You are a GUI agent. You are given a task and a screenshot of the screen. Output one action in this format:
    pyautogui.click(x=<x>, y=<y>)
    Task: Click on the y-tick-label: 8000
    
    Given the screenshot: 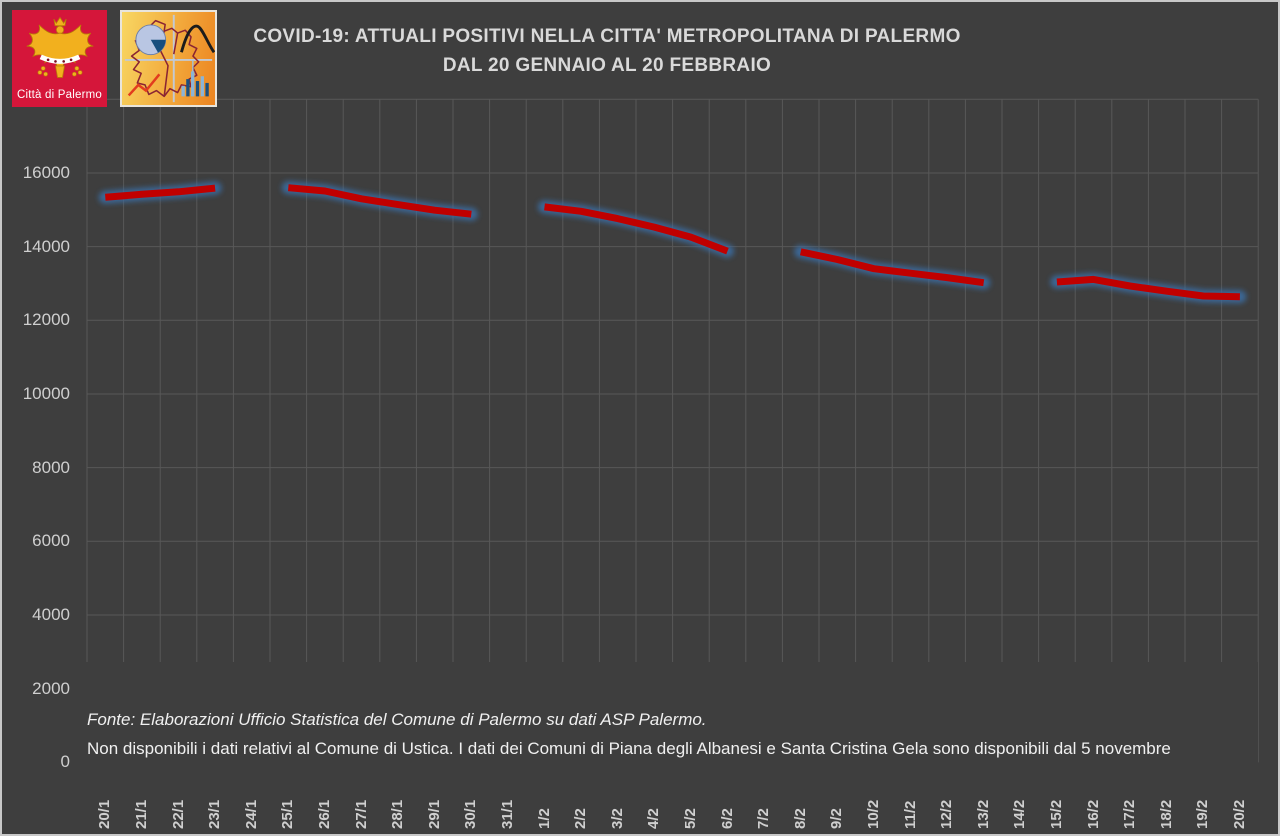 What is the action you would take?
    pyautogui.click(x=51, y=467)
    